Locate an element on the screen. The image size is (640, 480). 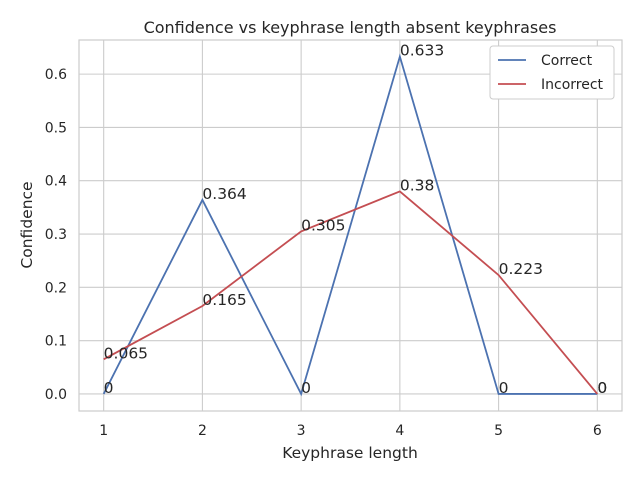
data-label: 0.165 is located at coordinates (224, 300).